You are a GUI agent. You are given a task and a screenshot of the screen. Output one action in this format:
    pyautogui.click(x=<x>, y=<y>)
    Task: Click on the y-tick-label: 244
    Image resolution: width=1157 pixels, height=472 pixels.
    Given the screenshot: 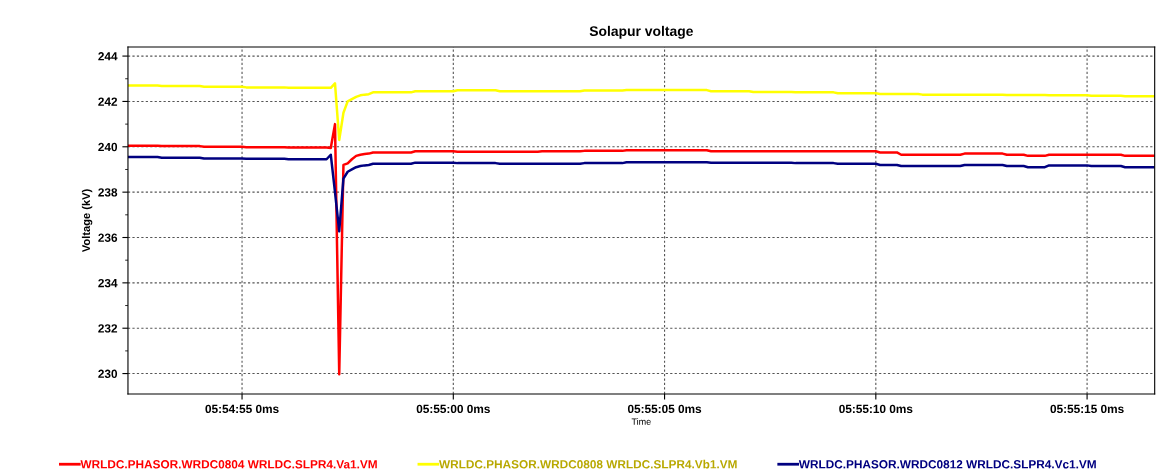 What is the action you would take?
    pyautogui.click(x=108, y=56)
    